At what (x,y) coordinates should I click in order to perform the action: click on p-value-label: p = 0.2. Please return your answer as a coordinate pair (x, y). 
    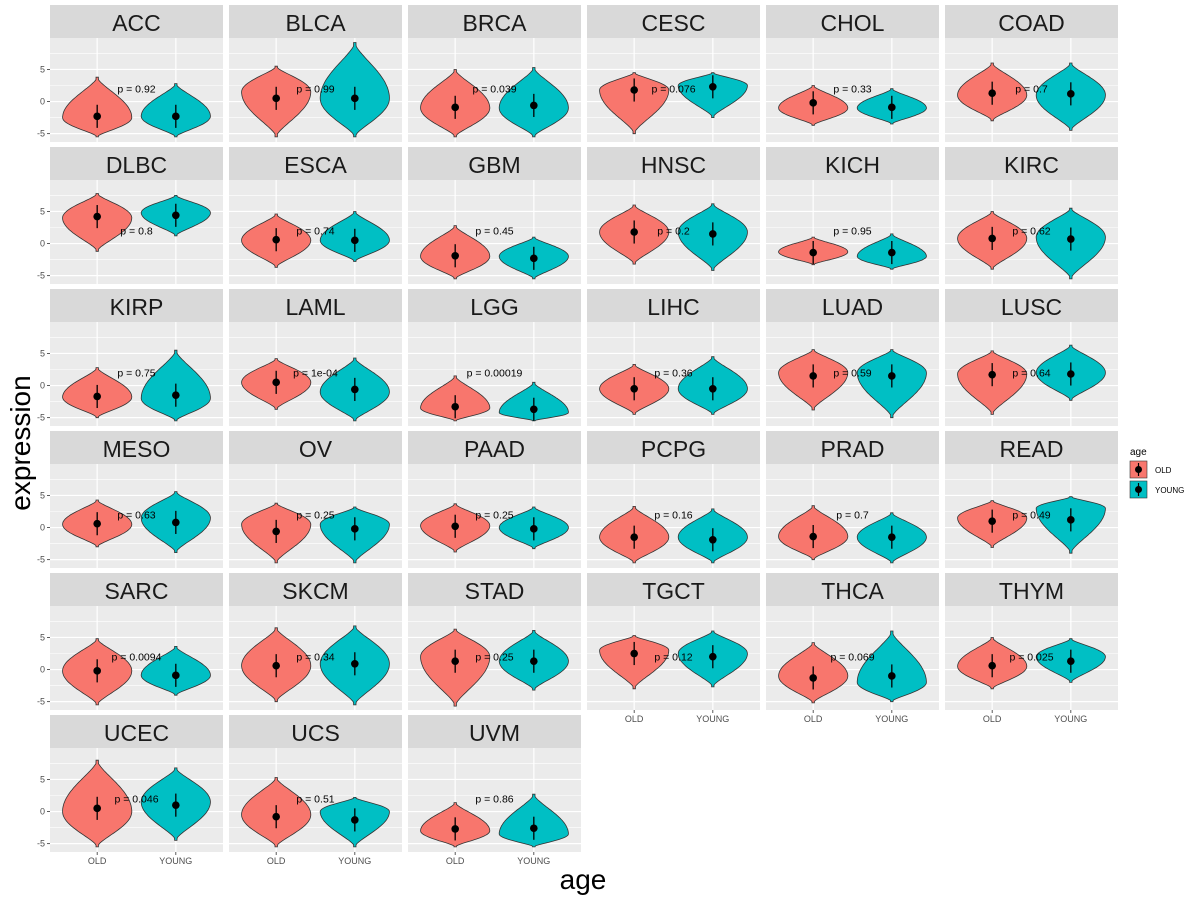
    Looking at the image, I should click on (673, 232).